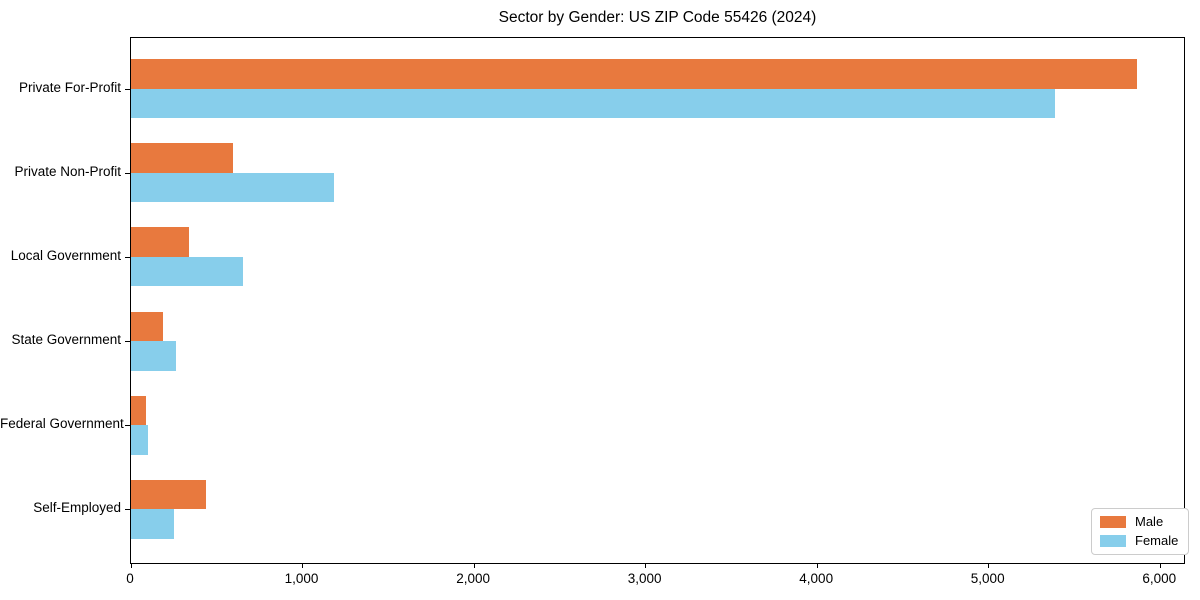 The width and height of the screenshot is (1200, 600). I want to click on y-tick-label-self-employed: Self-Employed, so click(77, 508).